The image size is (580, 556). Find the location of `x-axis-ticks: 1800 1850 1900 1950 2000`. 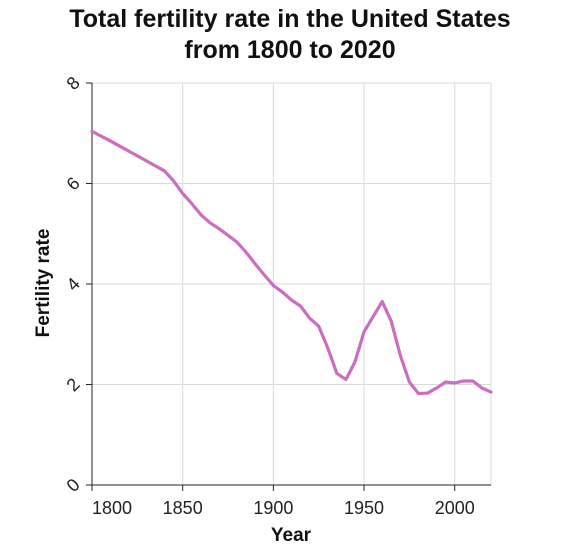

x-axis-ticks: 1800 1850 1900 1950 2000 is located at coordinates (283, 501).